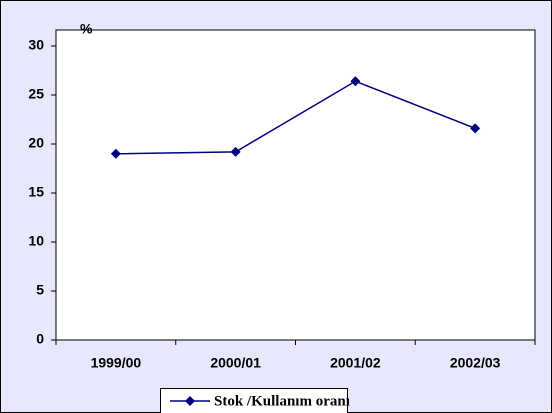  Describe the element at coordinates (40, 339) in the screenshot. I see `y-tick-label: 0` at that location.